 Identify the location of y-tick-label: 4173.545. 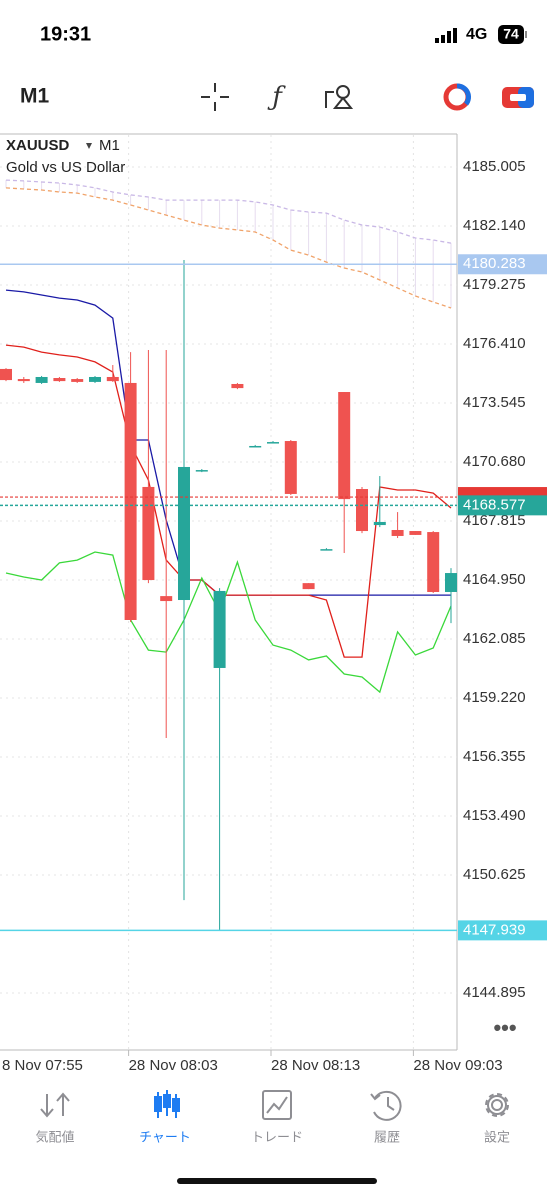
(494, 402).